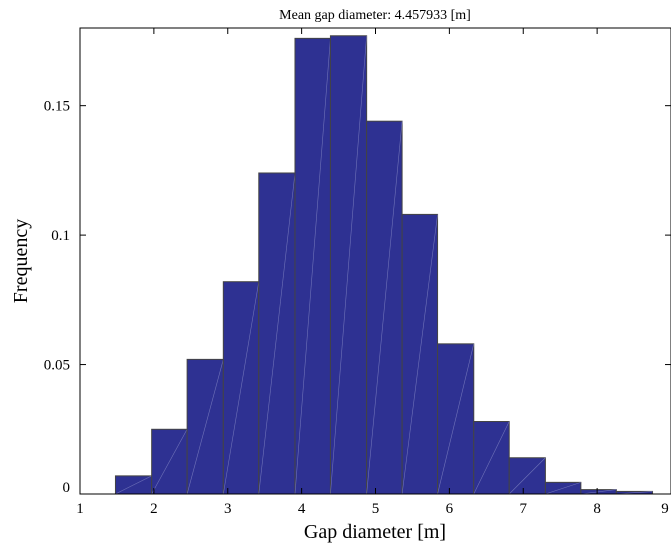  Describe the element at coordinates (60, 236) in the screenshot. I see `y-tick-label: 0.1` at that location.